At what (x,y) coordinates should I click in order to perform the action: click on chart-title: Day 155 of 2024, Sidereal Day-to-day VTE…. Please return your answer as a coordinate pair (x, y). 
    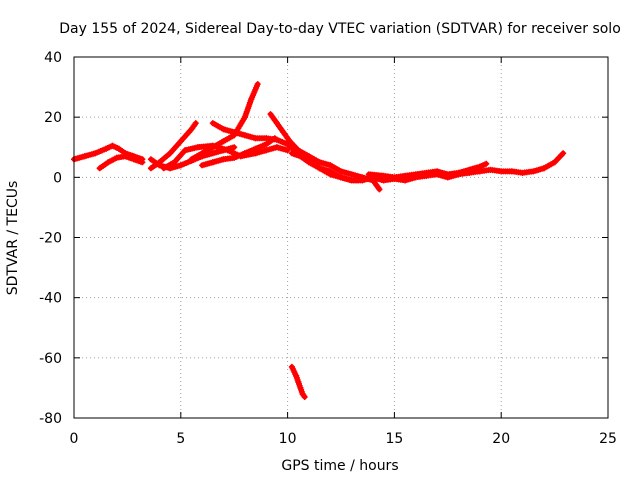
    Looking at the image, I should click on (340, 29).